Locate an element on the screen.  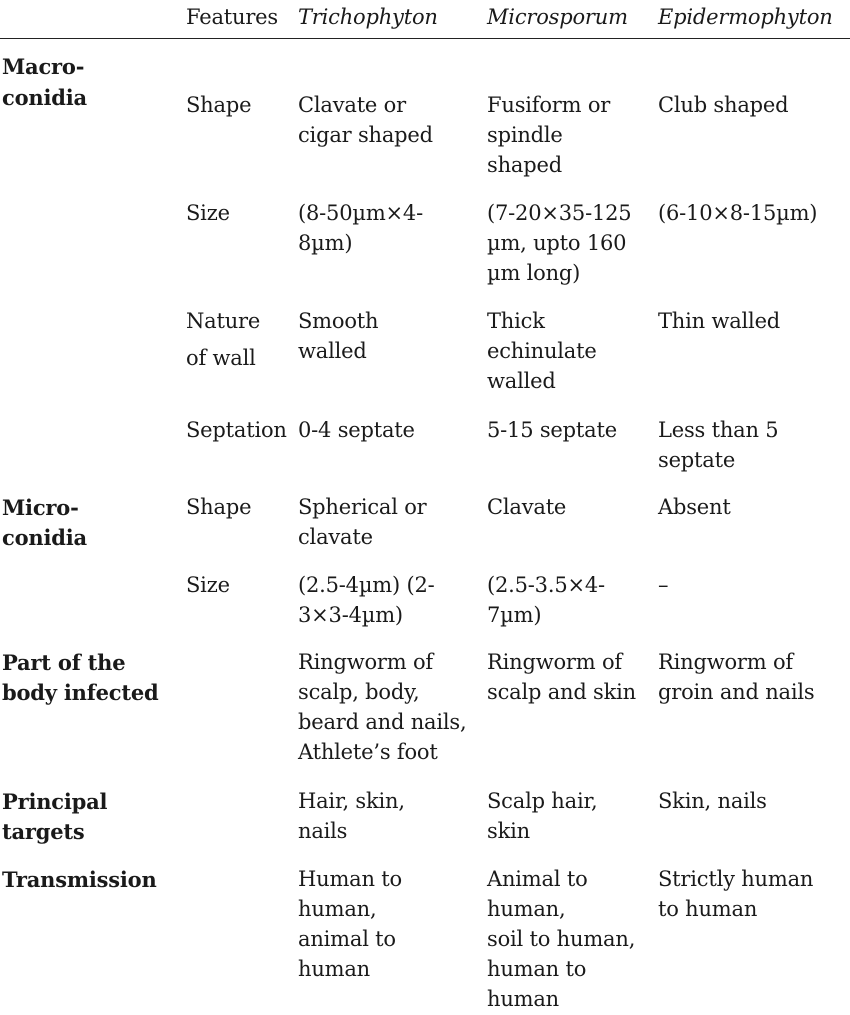
cell-text: Strictly human is located at coordinates (736, 879).